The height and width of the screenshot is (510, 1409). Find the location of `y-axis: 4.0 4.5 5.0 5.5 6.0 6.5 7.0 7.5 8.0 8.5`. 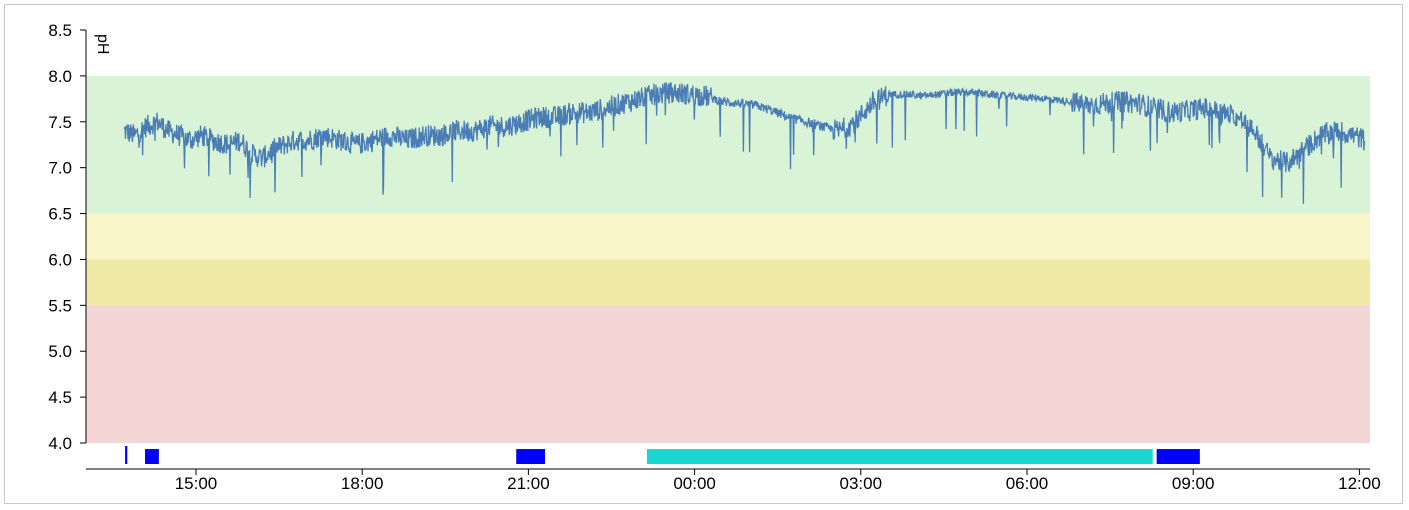

y-axis: 4.0 4.5 5.0 5.5 6.0 6.5 7.0 7.5 8.0 8.5 is located at coordinates (67, 237).